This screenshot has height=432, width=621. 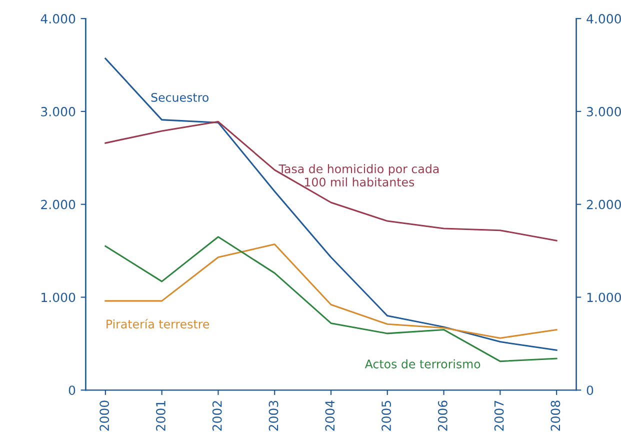 I want to click on y-tick-label: 1.000, so click(x=59, y=297).